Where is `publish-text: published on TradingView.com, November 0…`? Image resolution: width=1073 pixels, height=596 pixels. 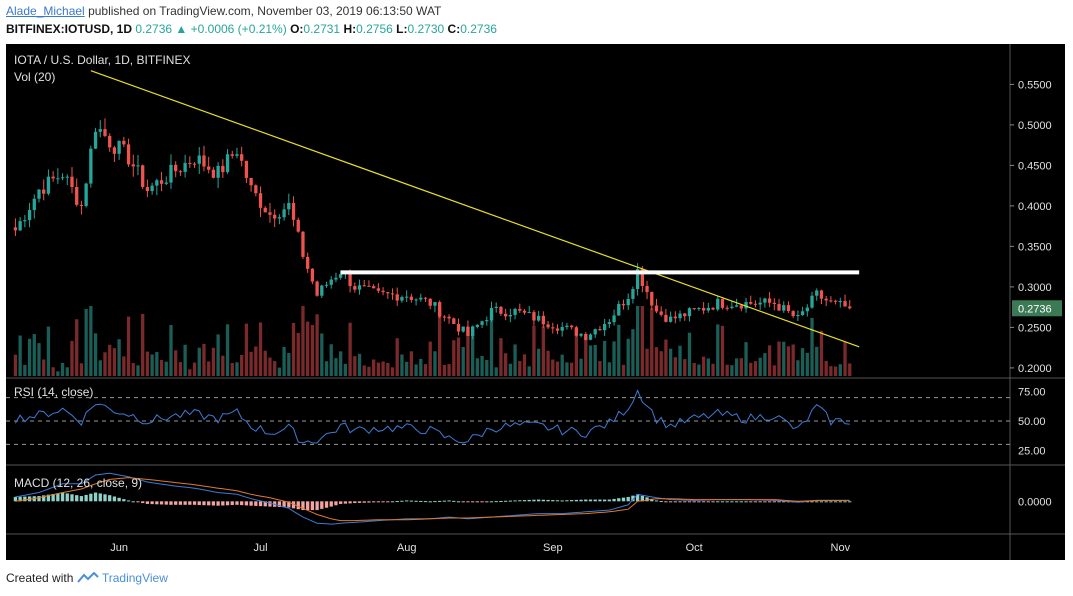 publish-text: published on TradingView.com, November 0… is located at coordinates (265, 11).